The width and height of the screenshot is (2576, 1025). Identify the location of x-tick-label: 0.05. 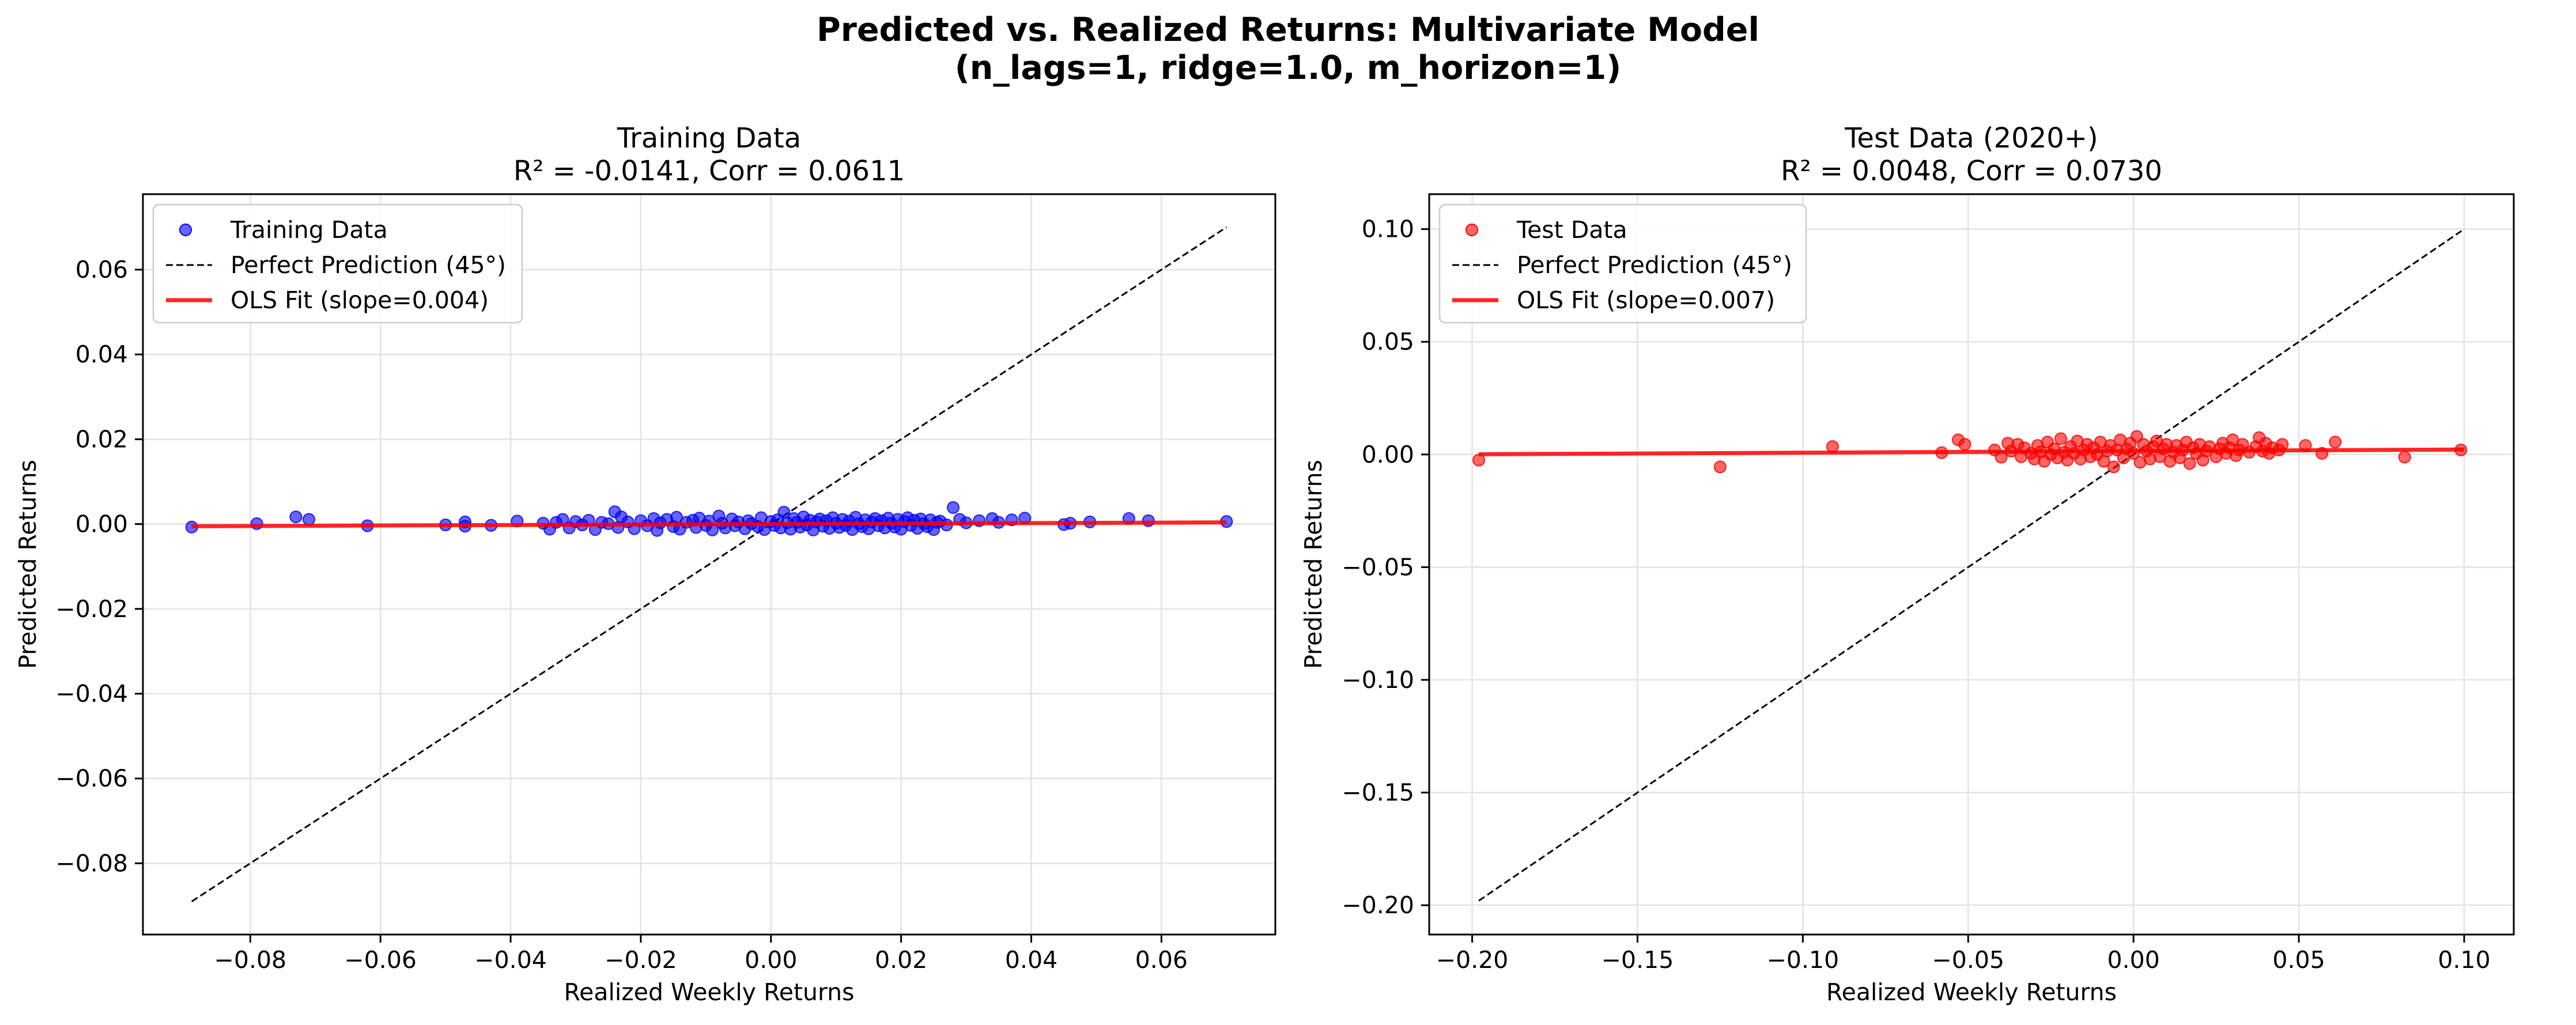
(2298, 960).